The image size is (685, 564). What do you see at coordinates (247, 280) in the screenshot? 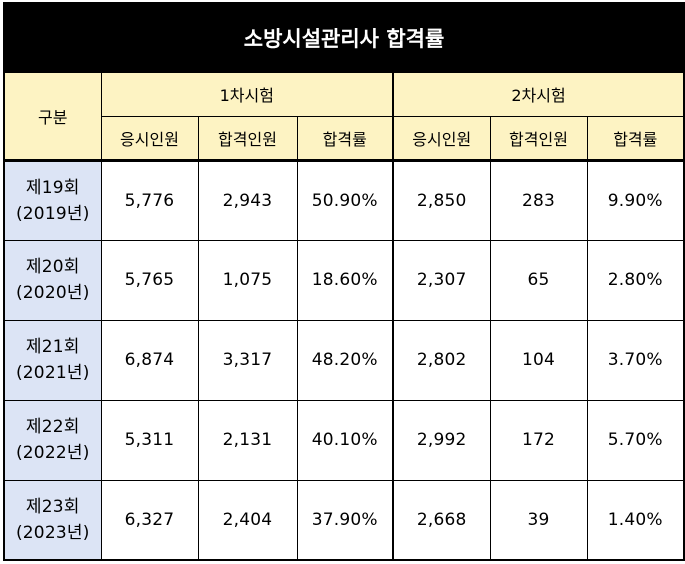
I see `exam1-passers-cell: 1,075` at bounding box center [247, 280].